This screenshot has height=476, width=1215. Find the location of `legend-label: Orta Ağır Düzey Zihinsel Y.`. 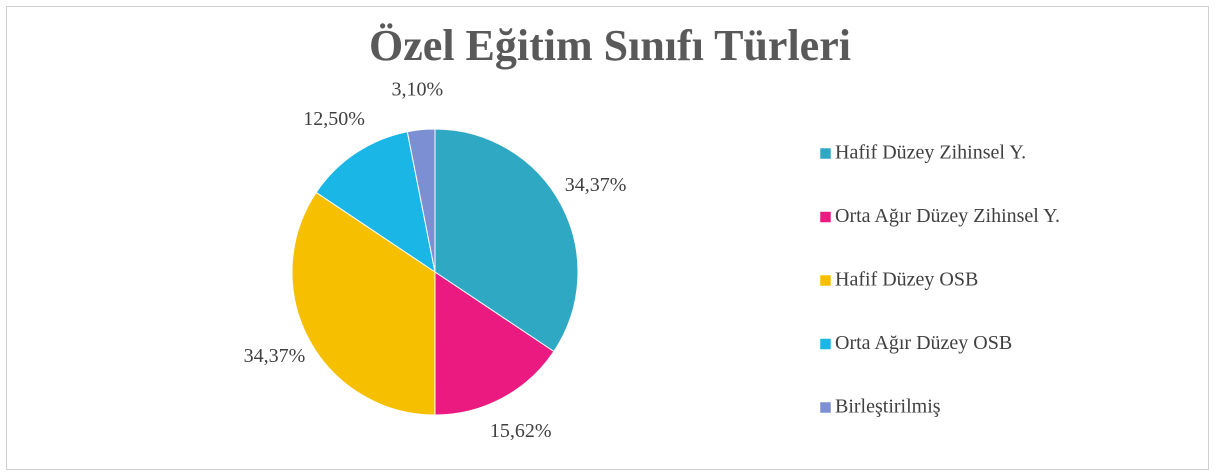

legend-label: Orta Ağır Düzey Zihinsel Y. is located at coordinates (947, 216).